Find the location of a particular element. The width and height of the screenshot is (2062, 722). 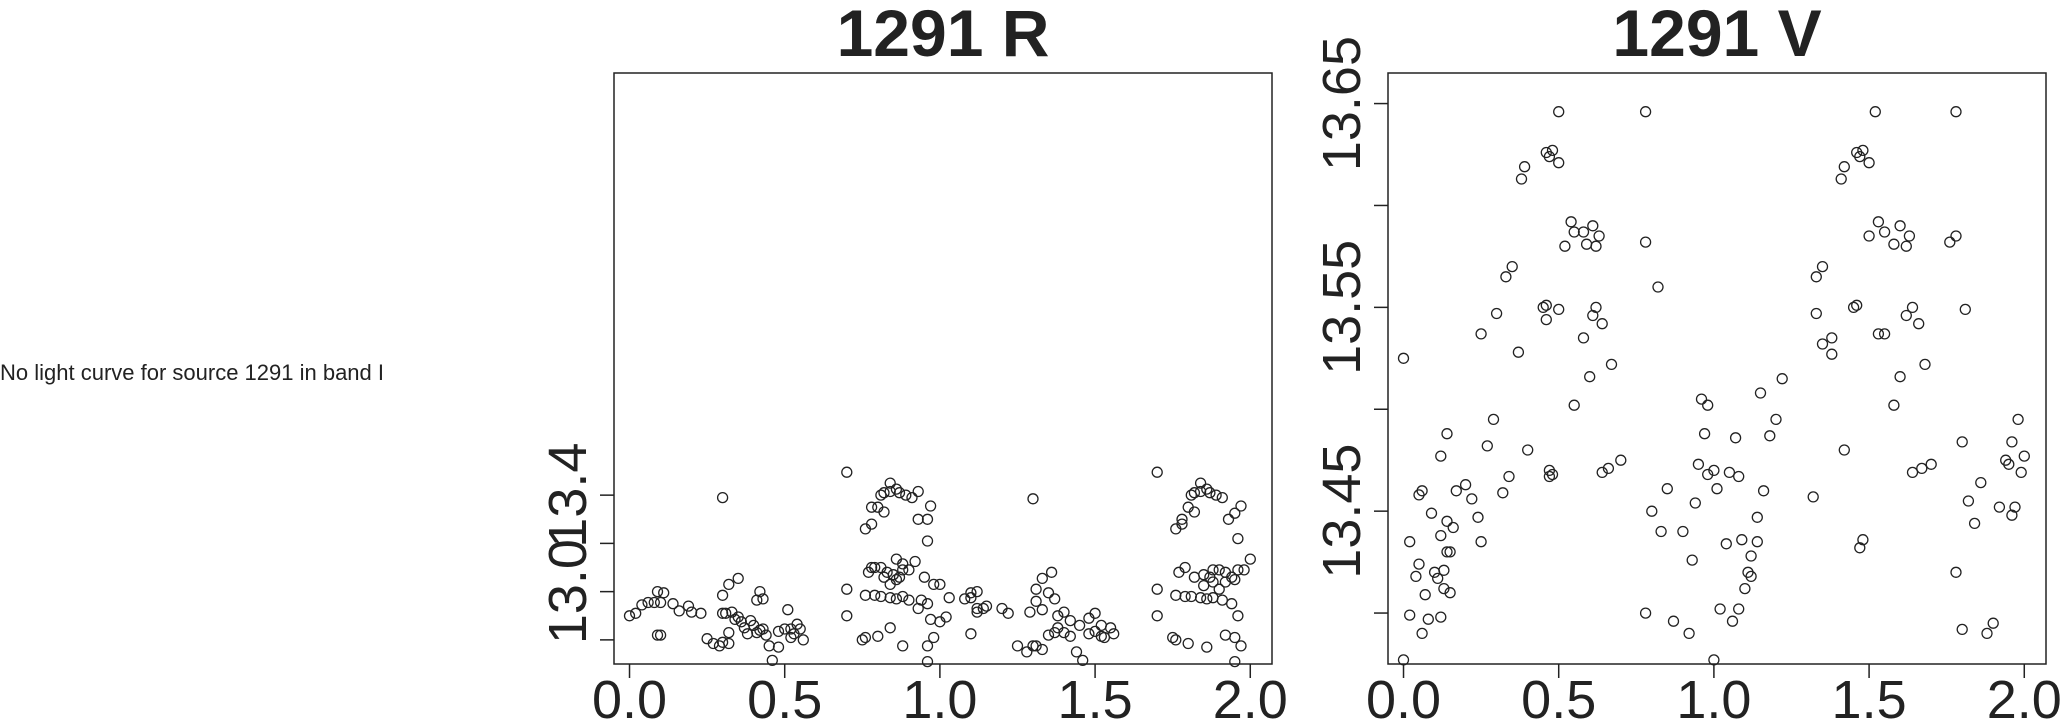

x-tick-label-v: 1.0 is located at coordinates (1713, 696).